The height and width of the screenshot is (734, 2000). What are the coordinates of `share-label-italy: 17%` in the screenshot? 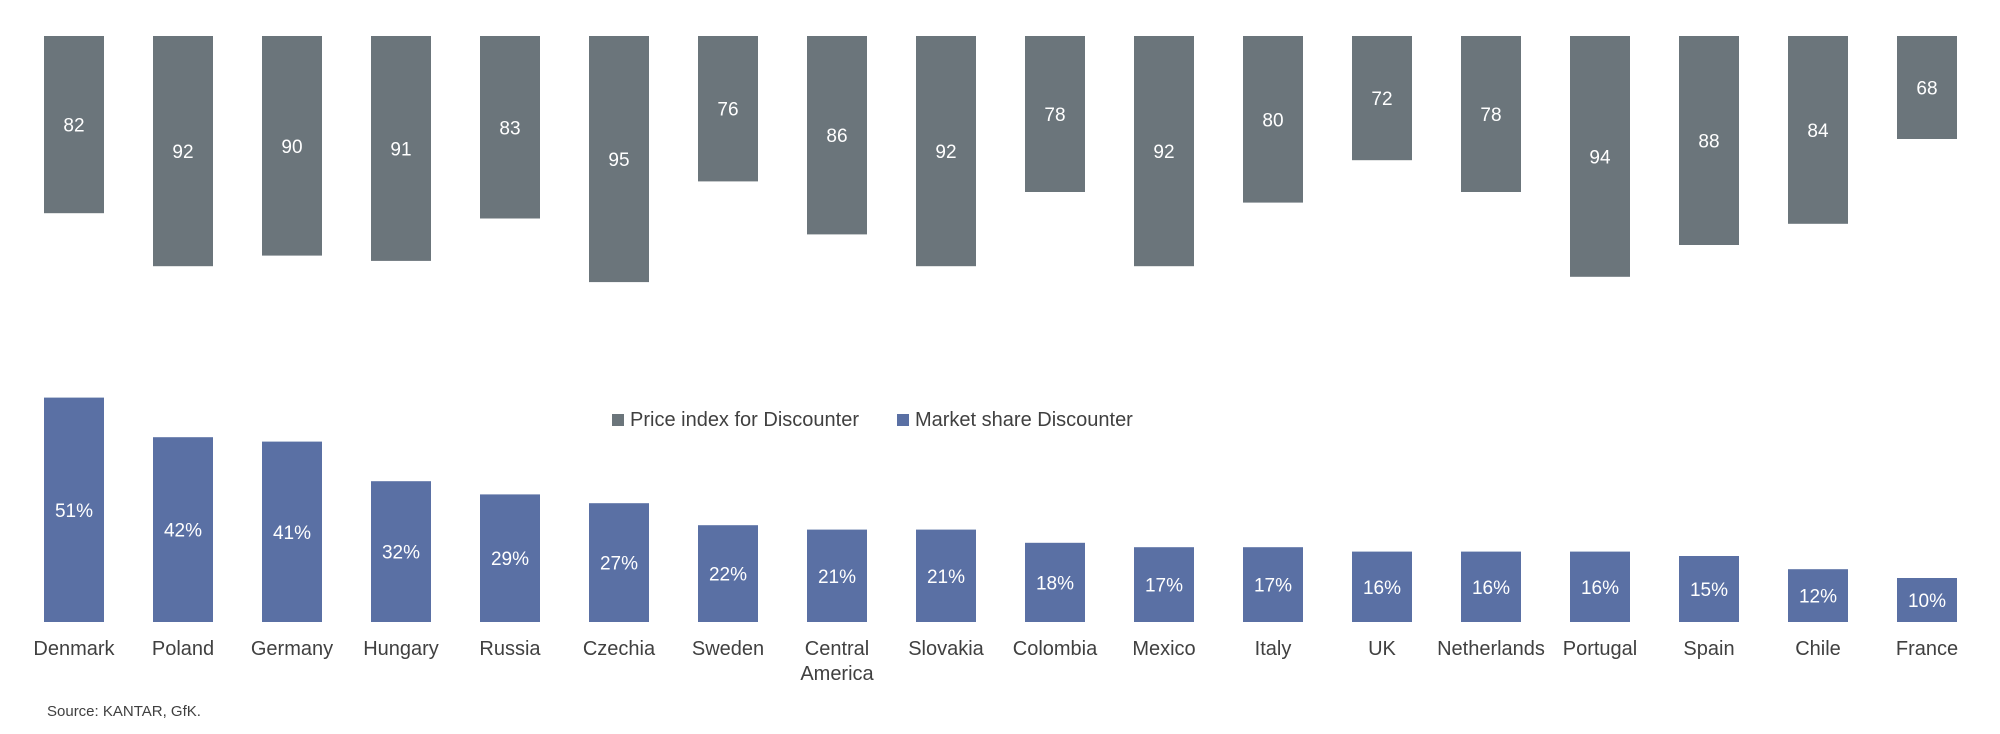 It's located at (1273, 586).